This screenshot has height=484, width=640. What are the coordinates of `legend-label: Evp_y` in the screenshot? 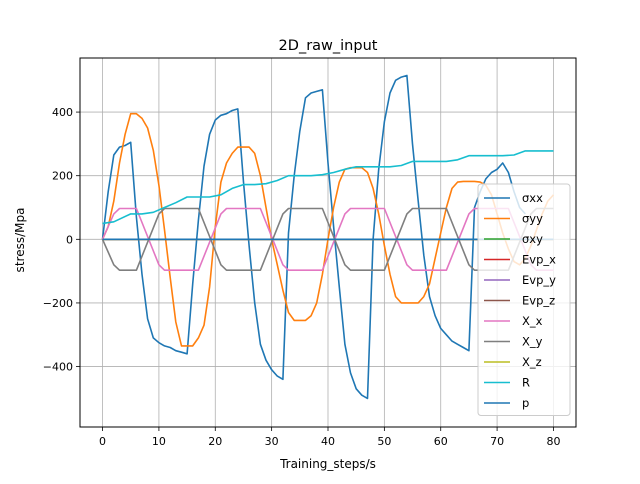 It's located at (539, 280).